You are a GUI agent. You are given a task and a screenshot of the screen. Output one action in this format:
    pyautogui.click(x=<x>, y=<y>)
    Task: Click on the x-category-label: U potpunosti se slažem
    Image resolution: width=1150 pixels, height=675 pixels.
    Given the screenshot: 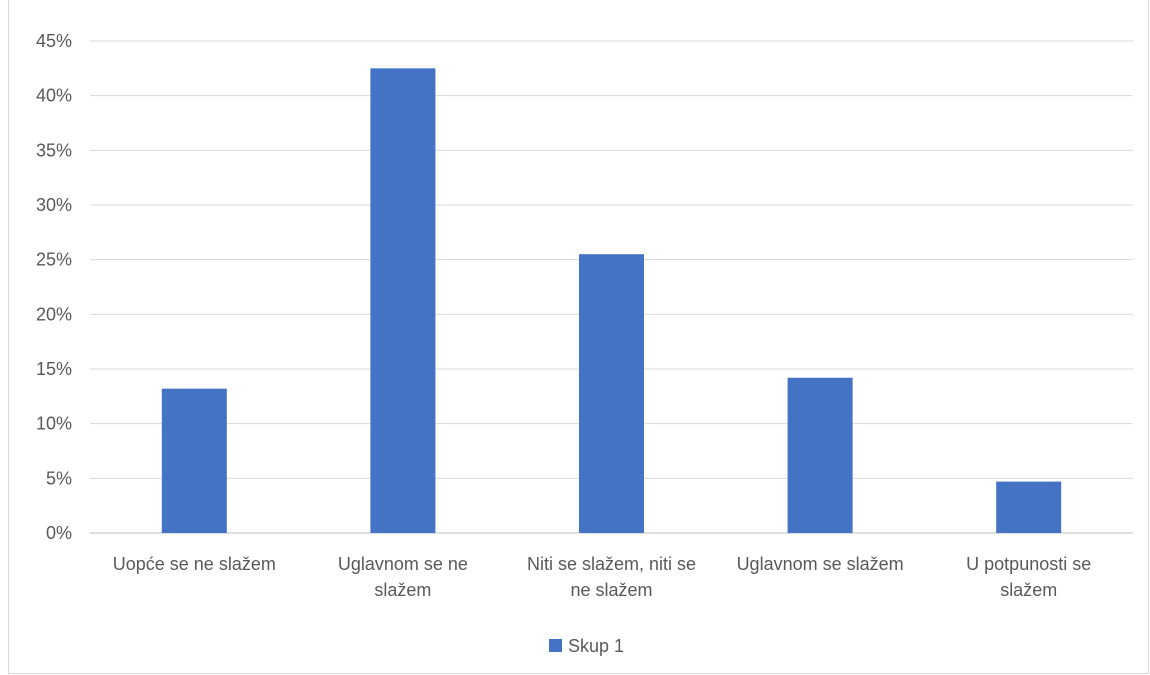 What is the action you would take?
    pyautogui.click(x=1028, y=577)
    